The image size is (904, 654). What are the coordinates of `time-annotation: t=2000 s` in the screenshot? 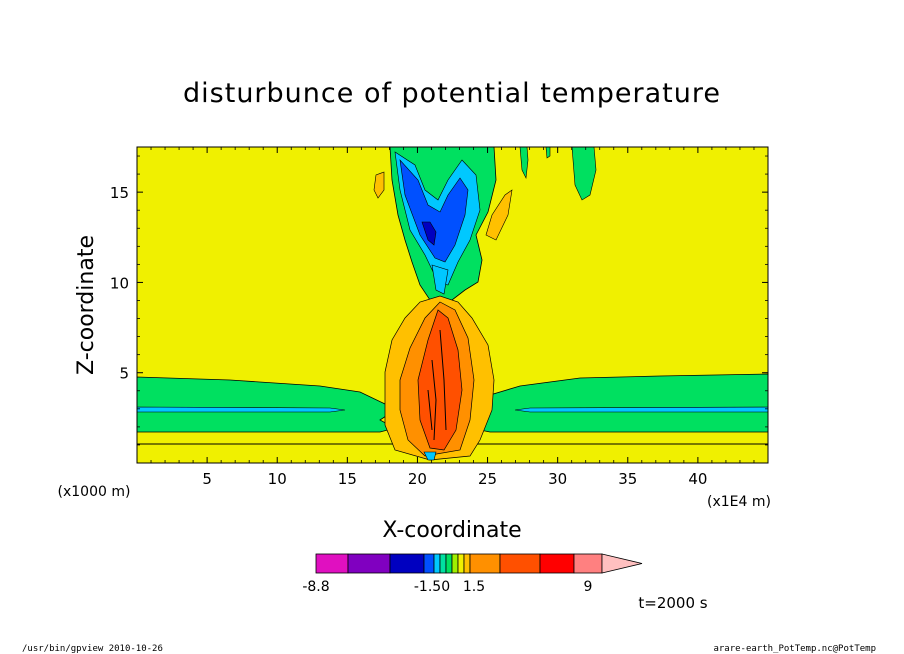 It's located at (672, 603).